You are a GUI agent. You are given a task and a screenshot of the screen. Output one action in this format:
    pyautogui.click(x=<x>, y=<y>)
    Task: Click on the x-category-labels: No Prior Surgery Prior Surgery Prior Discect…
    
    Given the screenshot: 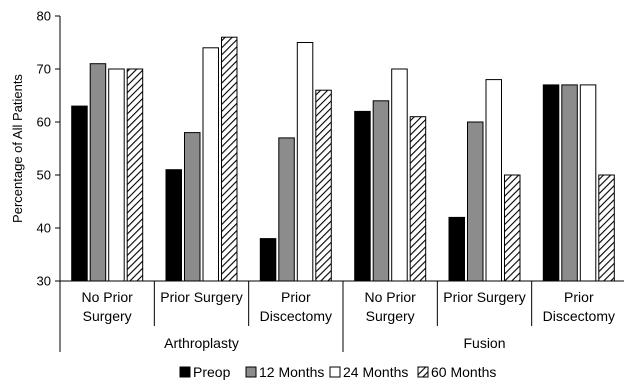 What is the action you would take?
    pyautogui.click(x=348, y=320)
    